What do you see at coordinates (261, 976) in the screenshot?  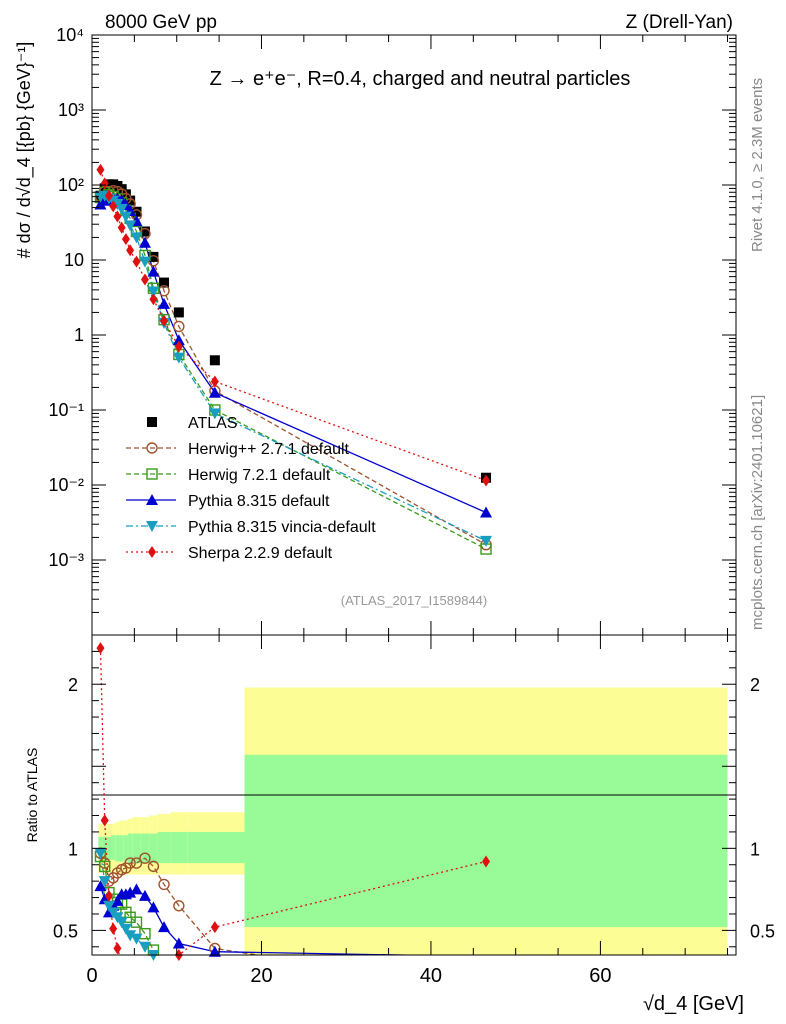 I see `ratio-x-tick-label: 20` at bounding box center [261, 976].